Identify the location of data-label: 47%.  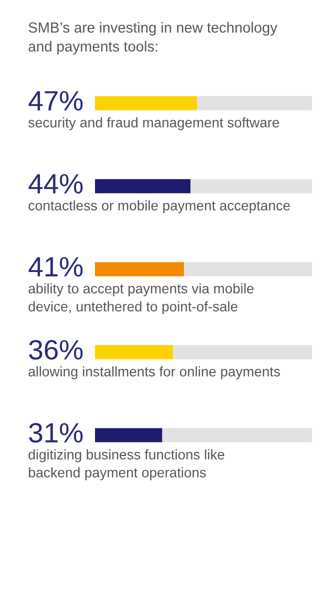
(55, 101).